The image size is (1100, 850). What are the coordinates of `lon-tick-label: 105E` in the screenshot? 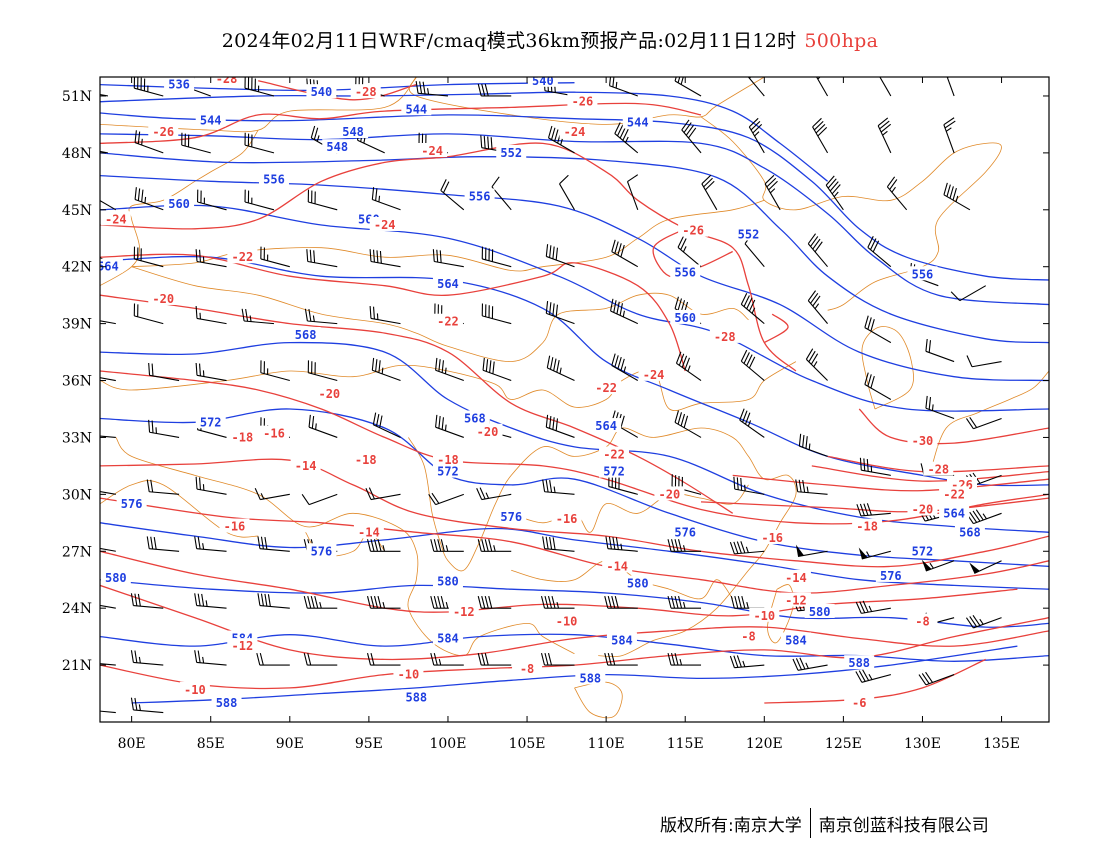 It's located at (527, 744).